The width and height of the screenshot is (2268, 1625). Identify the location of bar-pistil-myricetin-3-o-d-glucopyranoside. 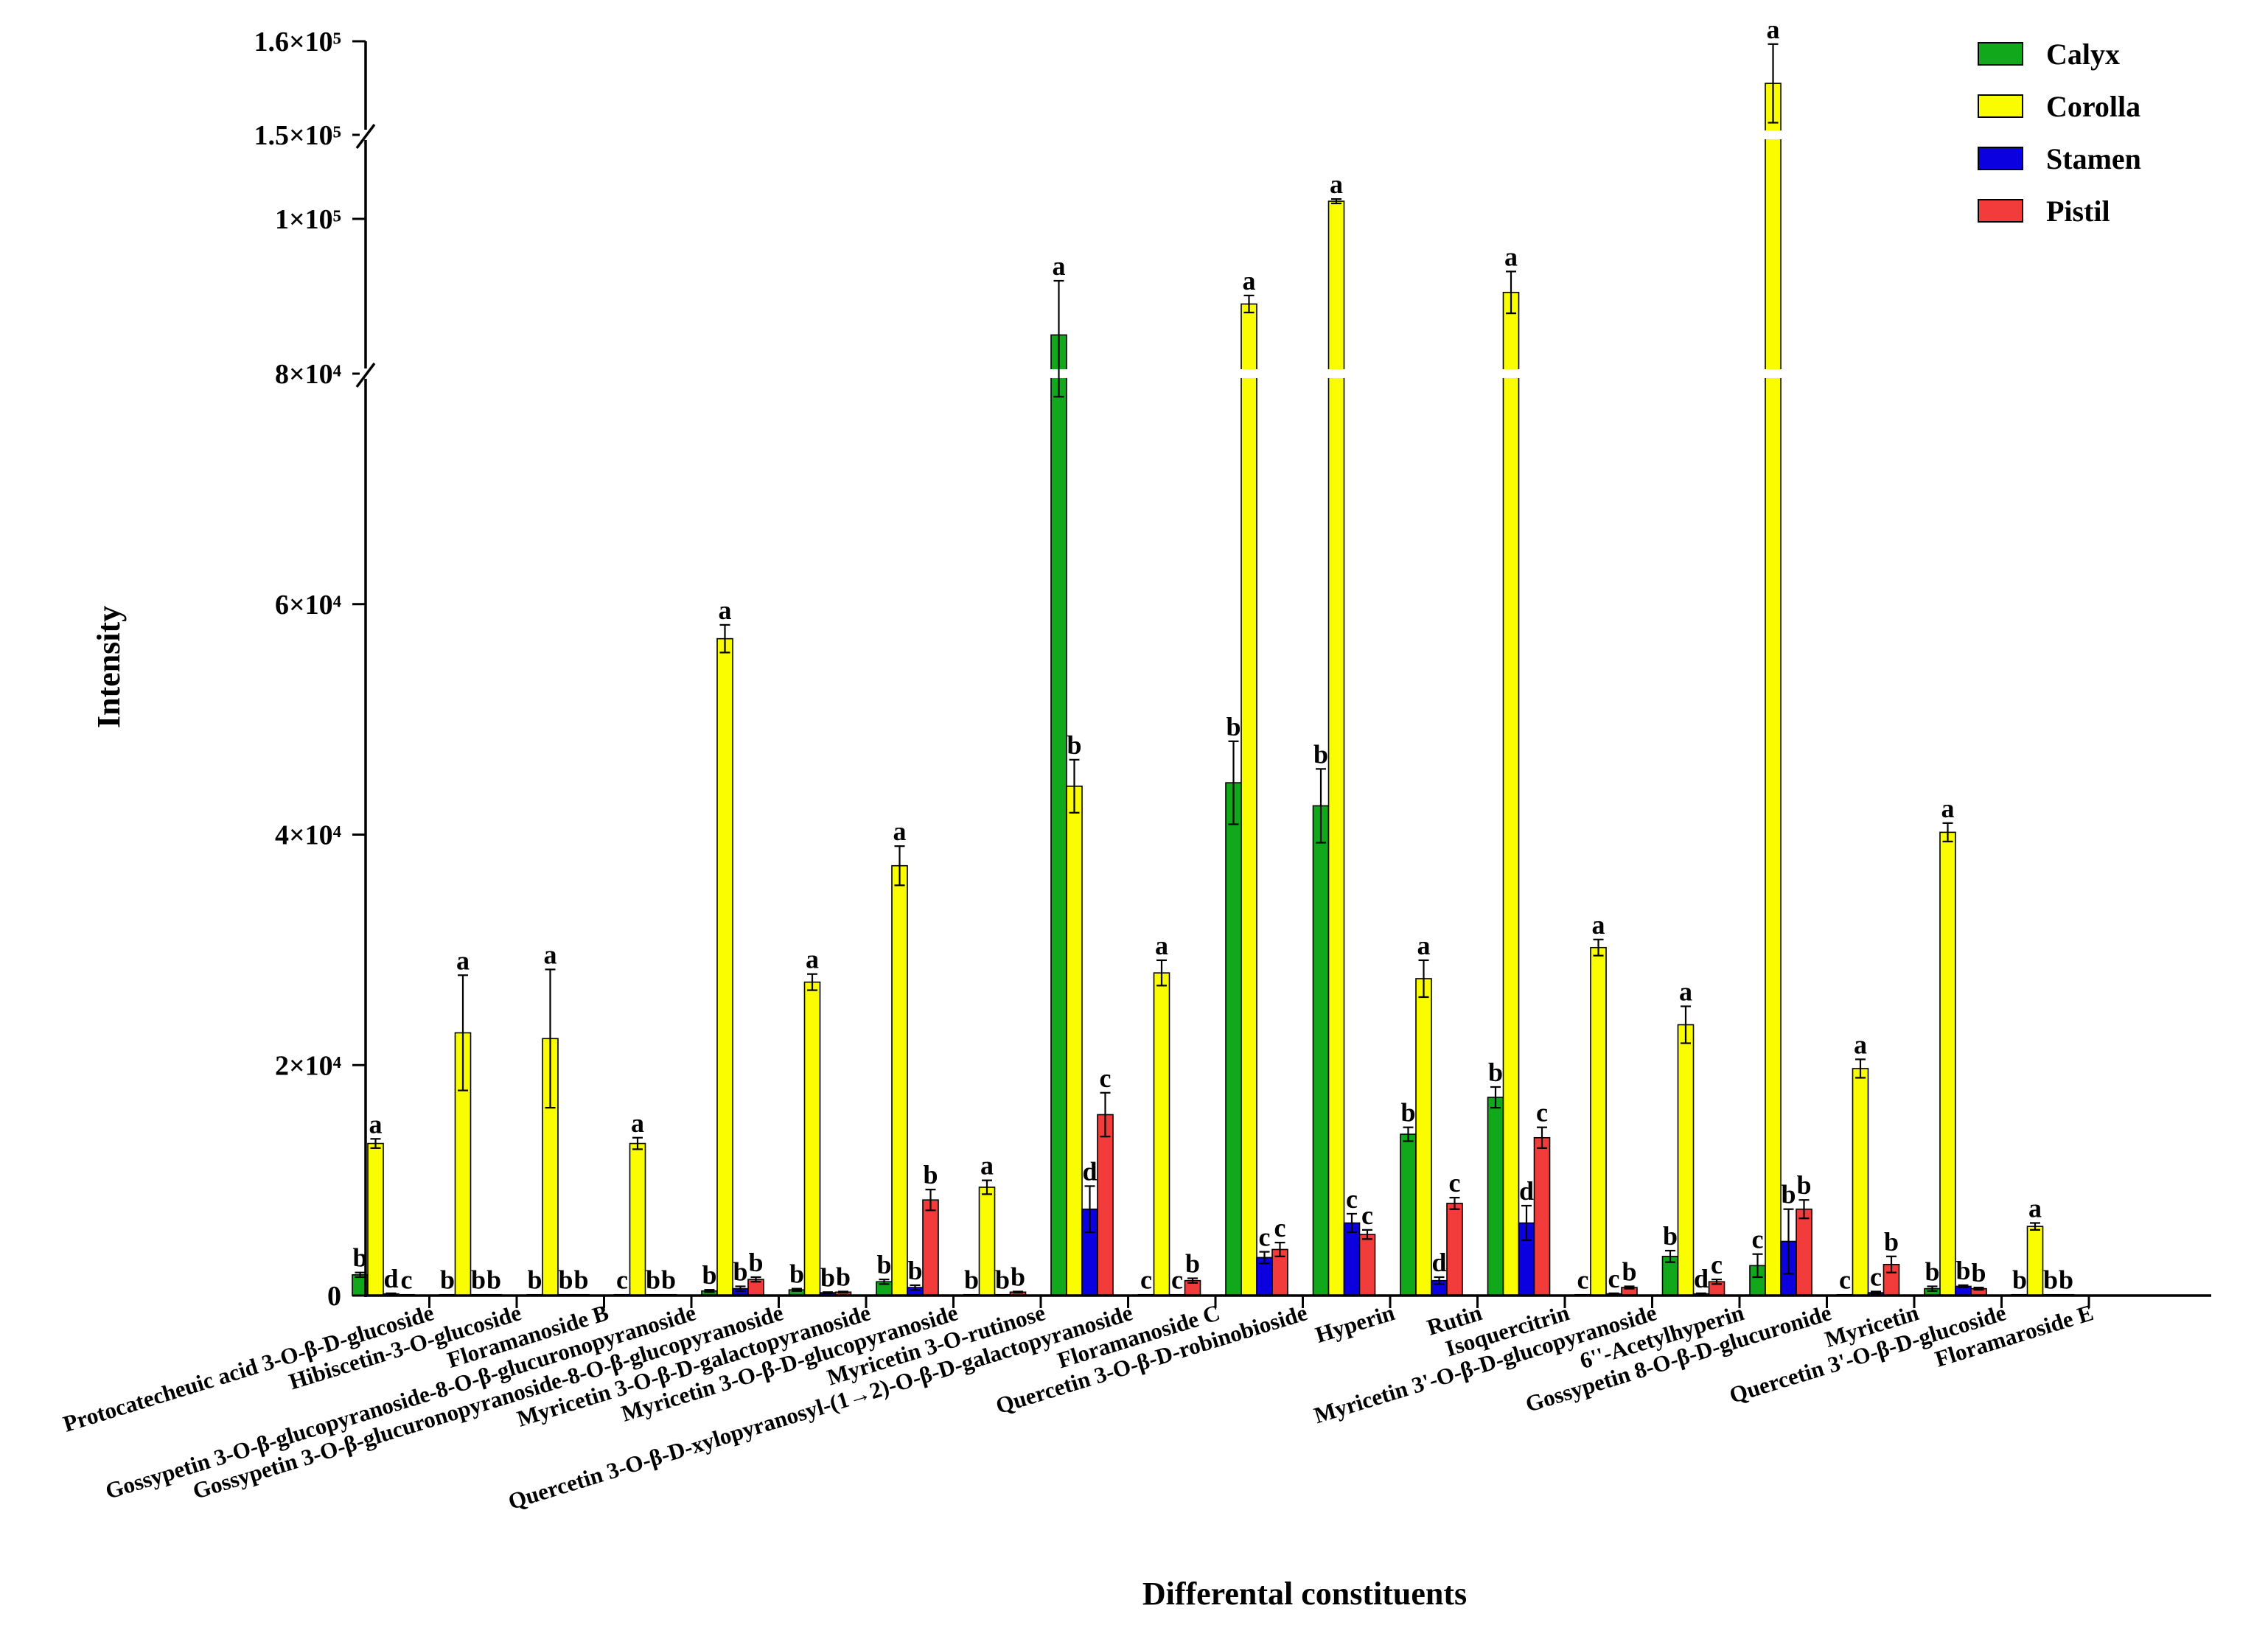
(930, 1247).